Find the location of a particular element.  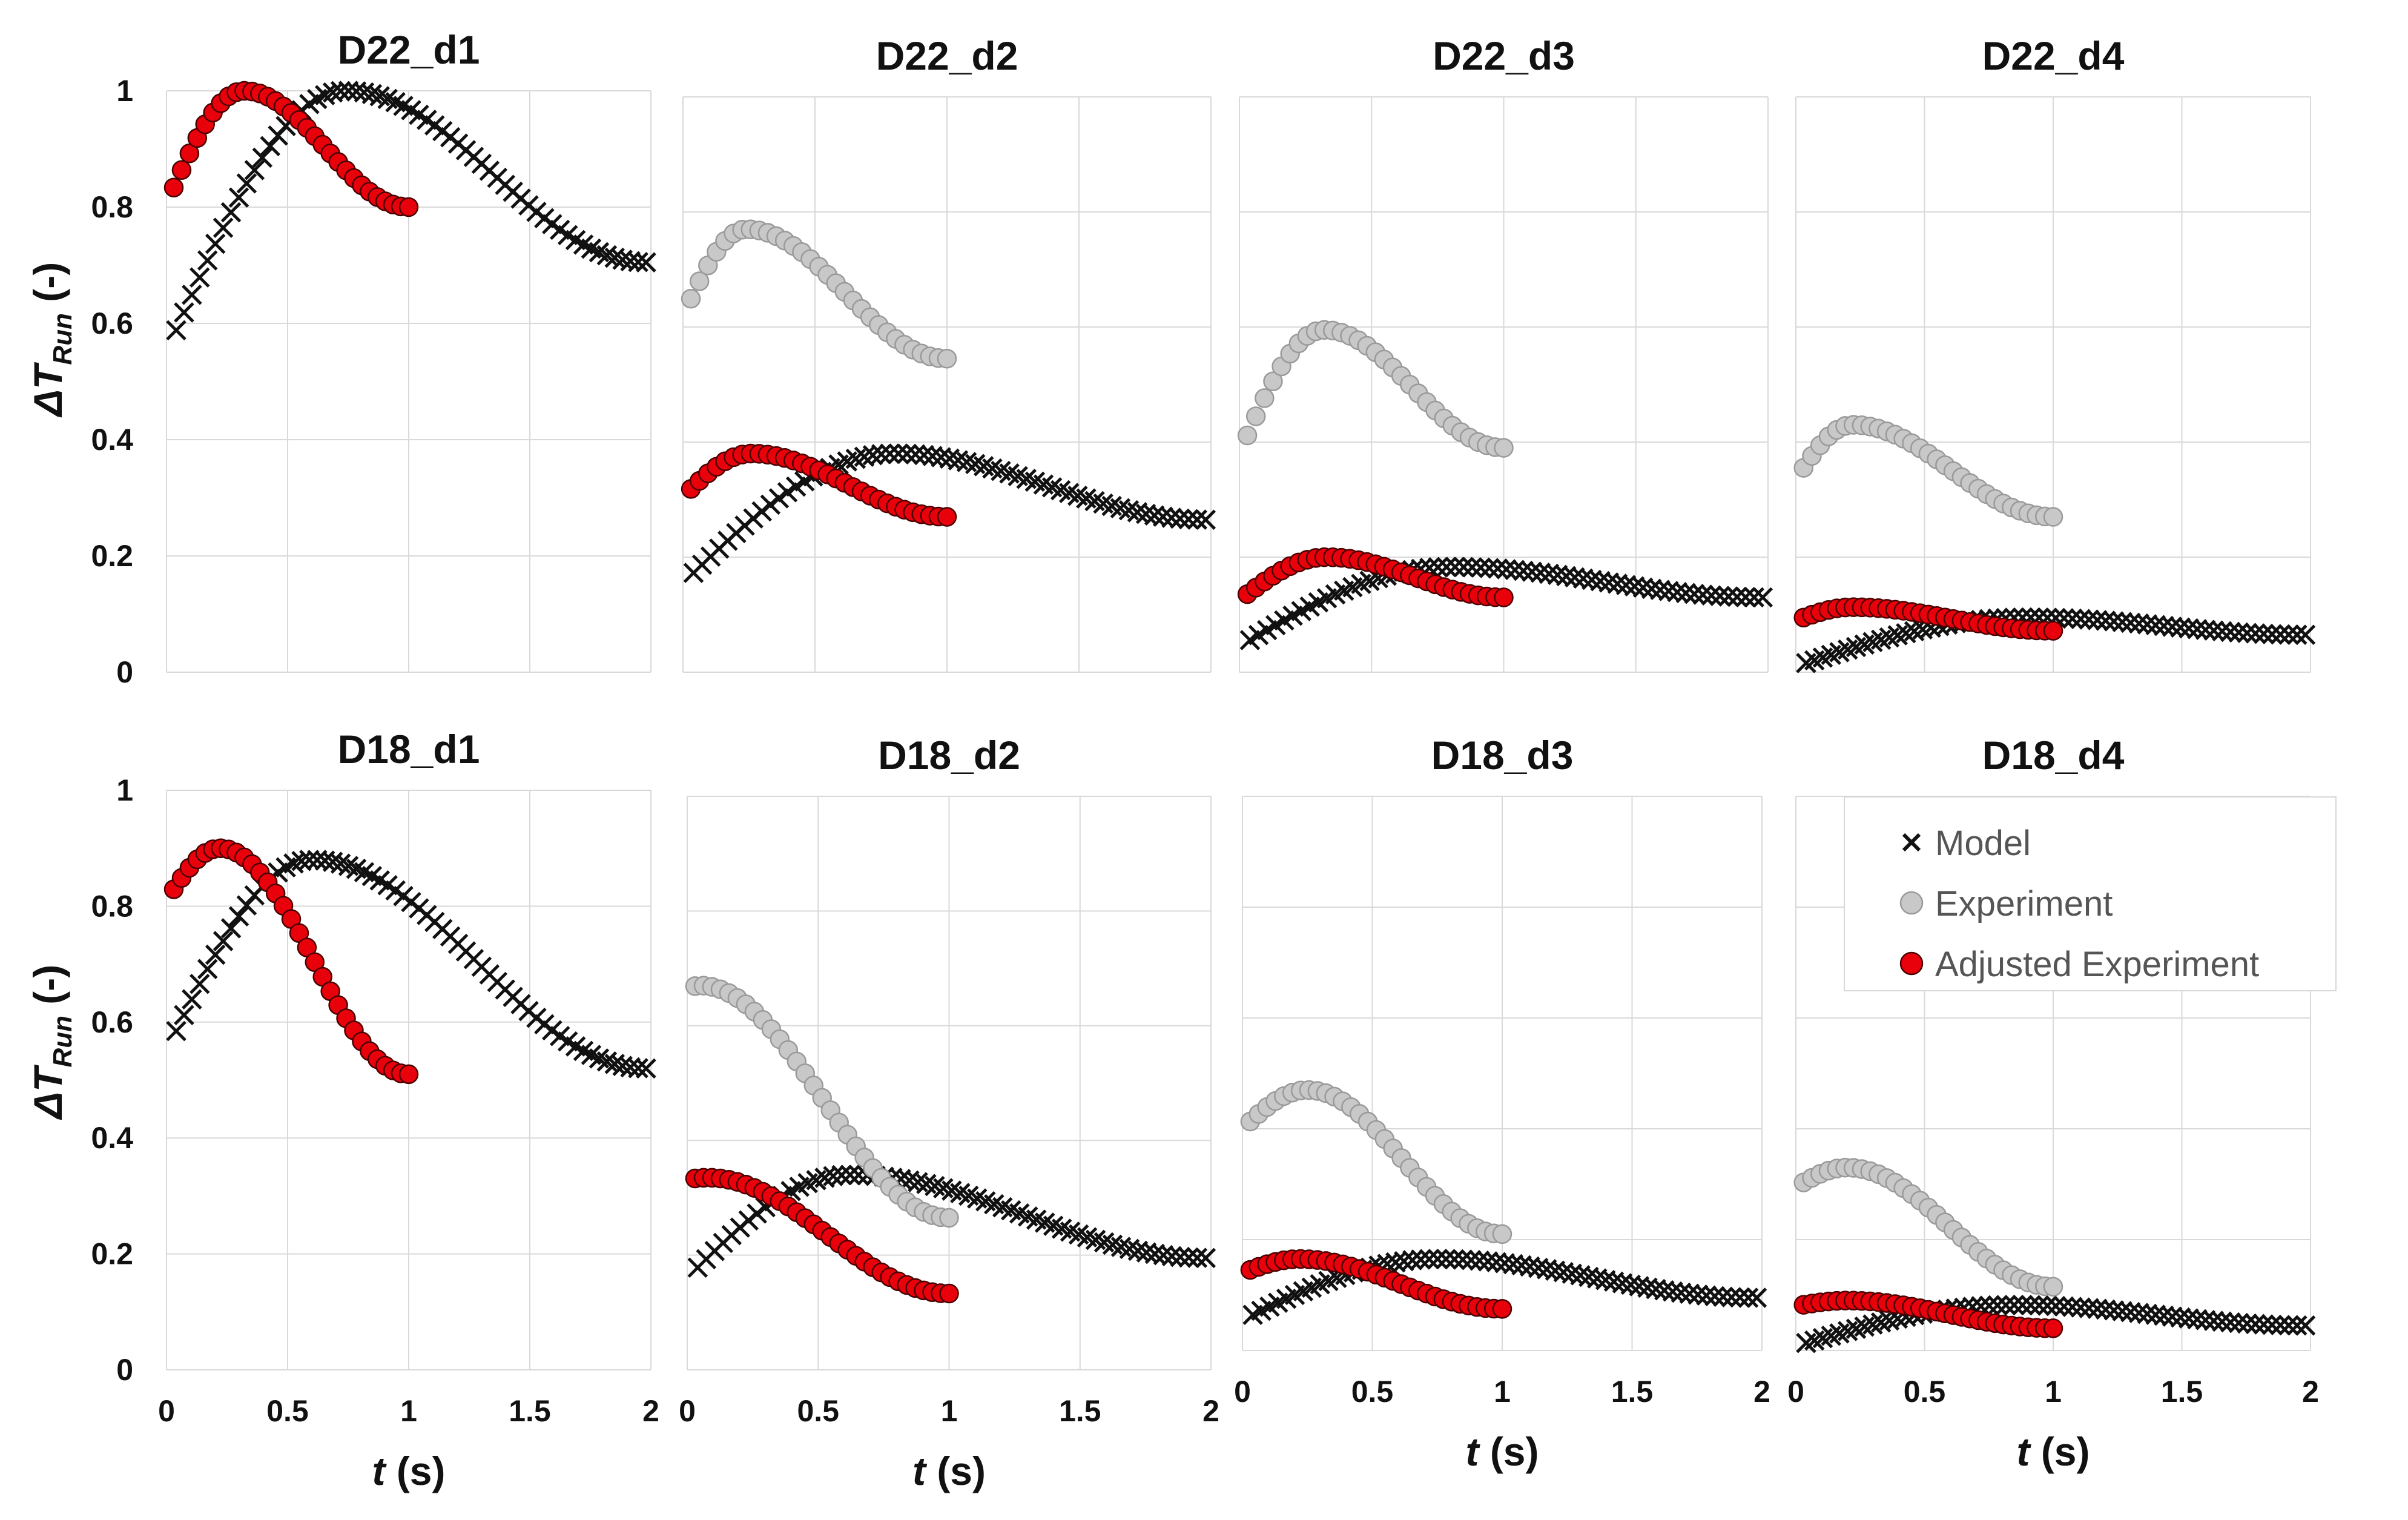

panel-D22_d2: D22_d2 is located at coordinates (948, 353).